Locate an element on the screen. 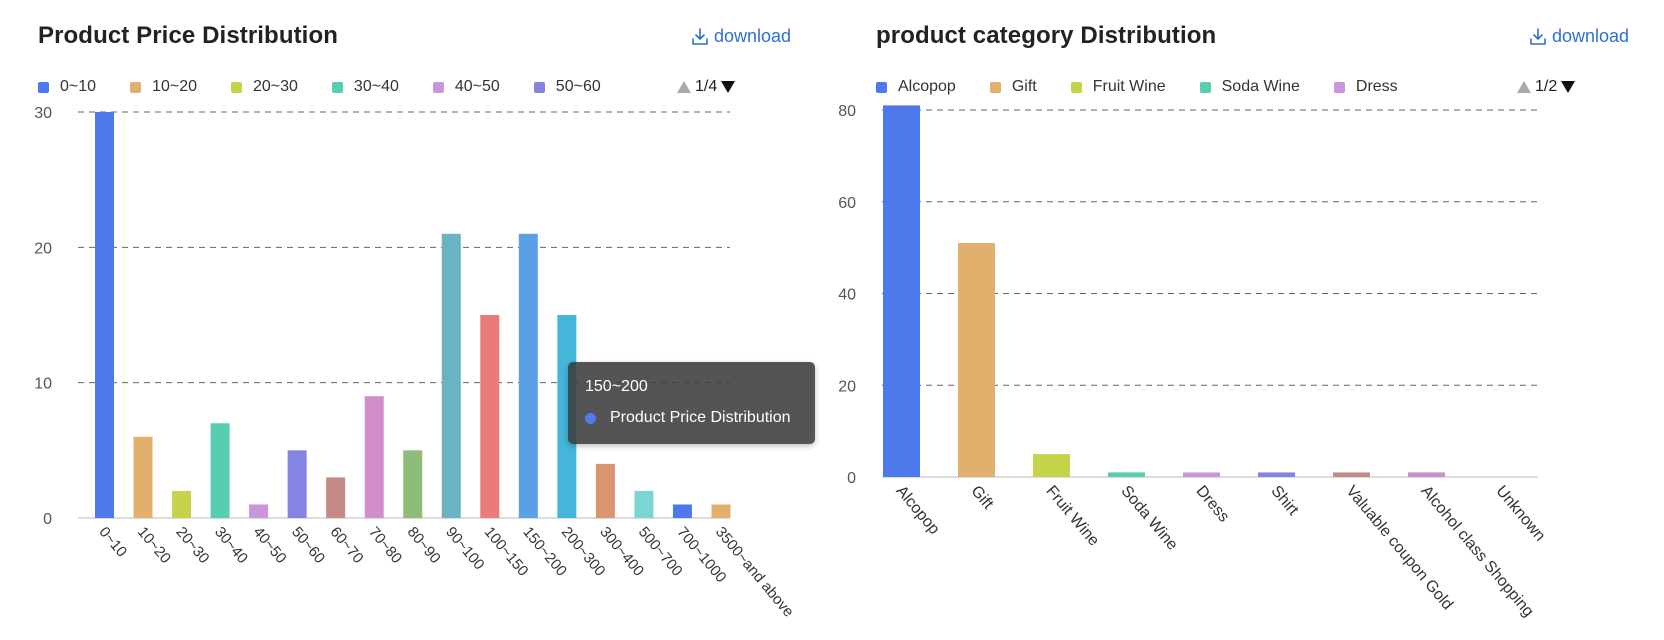  legend-label: Alcopop is located at coordinates (927, 86).